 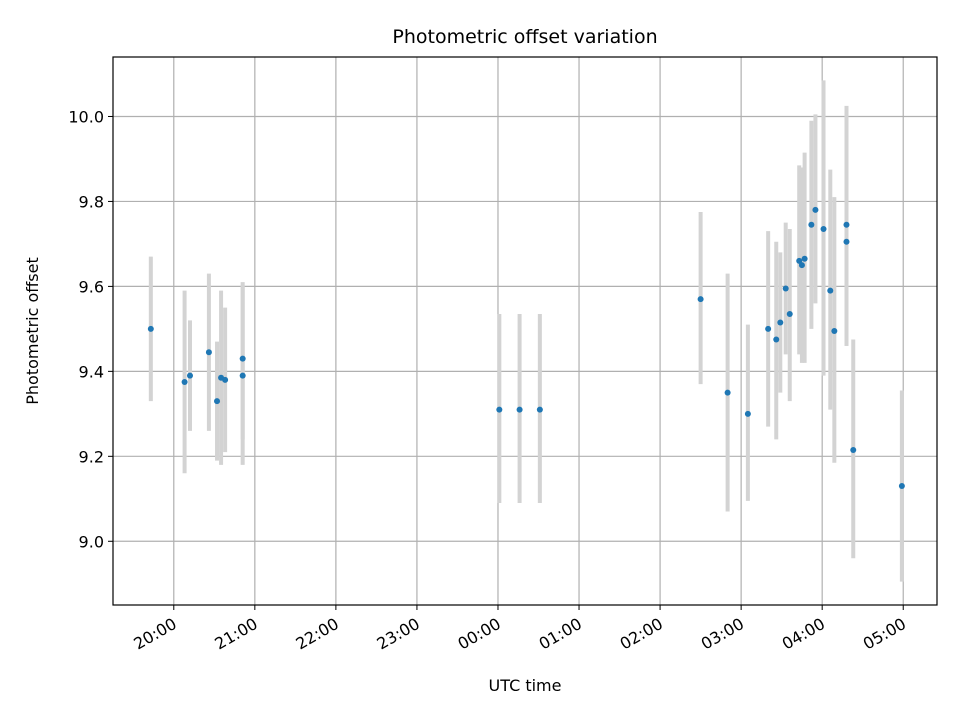 What do you see at coordinates (90, 329) in the screenshot?
I see `y-axis: 9.0 9.2 9.4 9.6 9.8 10.0` at bounding box center [90, 329].